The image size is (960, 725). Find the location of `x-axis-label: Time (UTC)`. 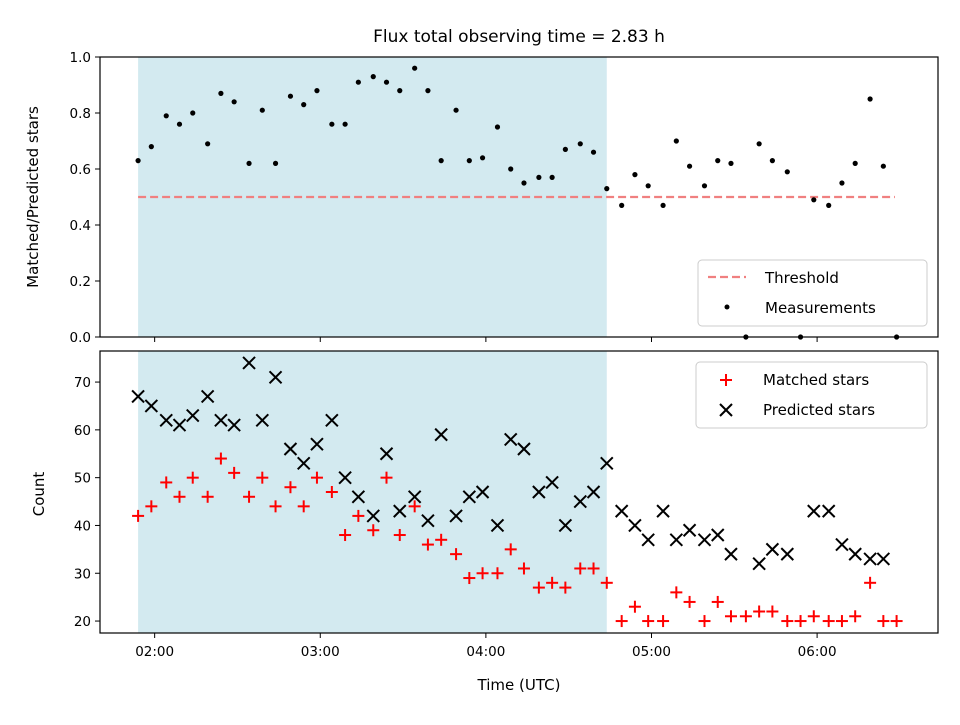

x-axis-label: Time (UTC) is located at coordinates (519, 685).